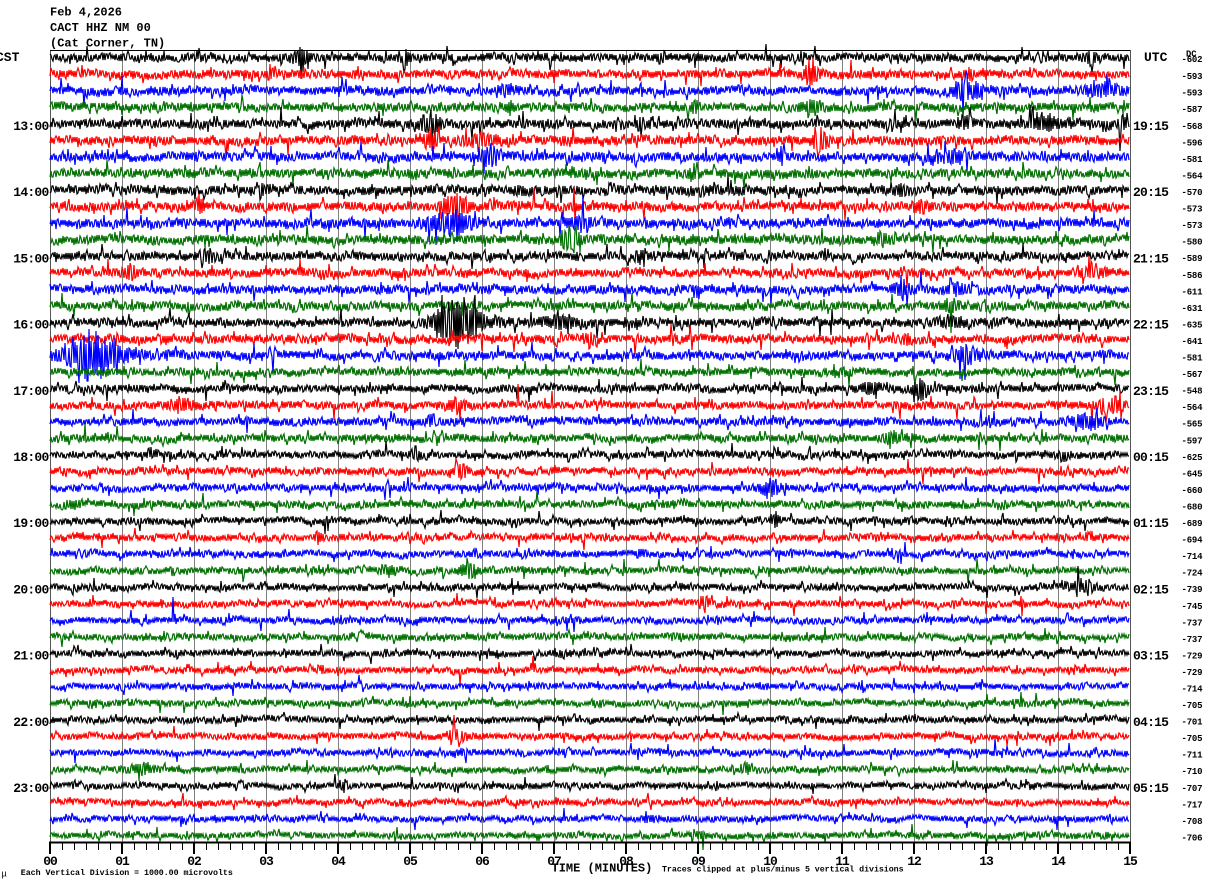 The image size is (1210, 886). What do you see at coordinates (1192, 491) in the screenshot?
I see `svg-text: -660` at bounding box center [1192, 491].